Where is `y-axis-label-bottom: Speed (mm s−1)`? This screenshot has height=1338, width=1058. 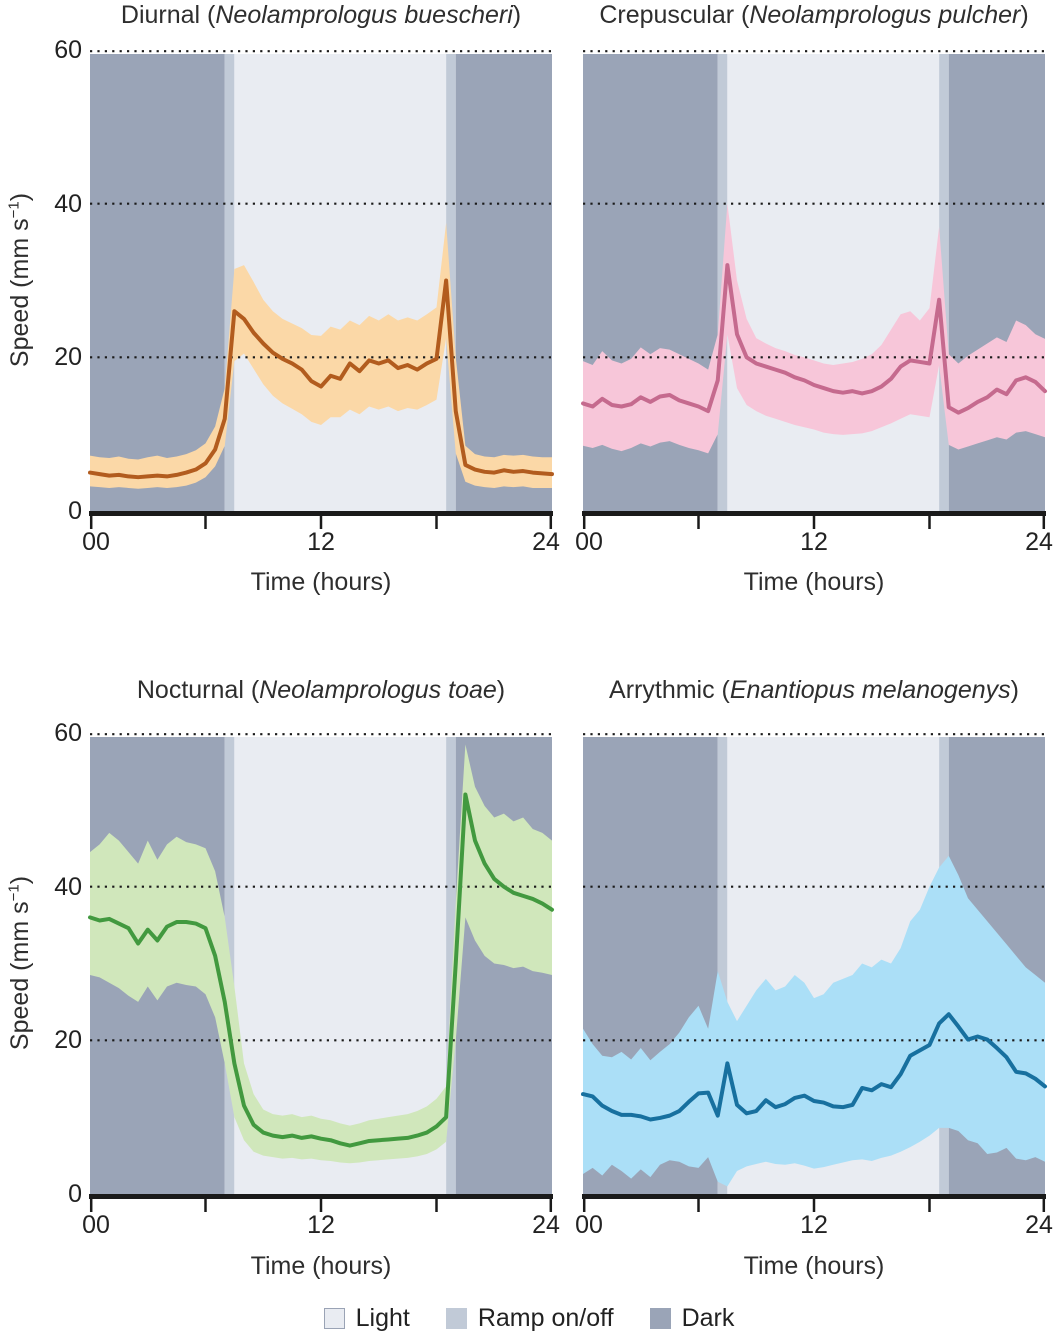 y-axis-label-bottom: Speed (mm s−1) is located at coordinates (20, 963).